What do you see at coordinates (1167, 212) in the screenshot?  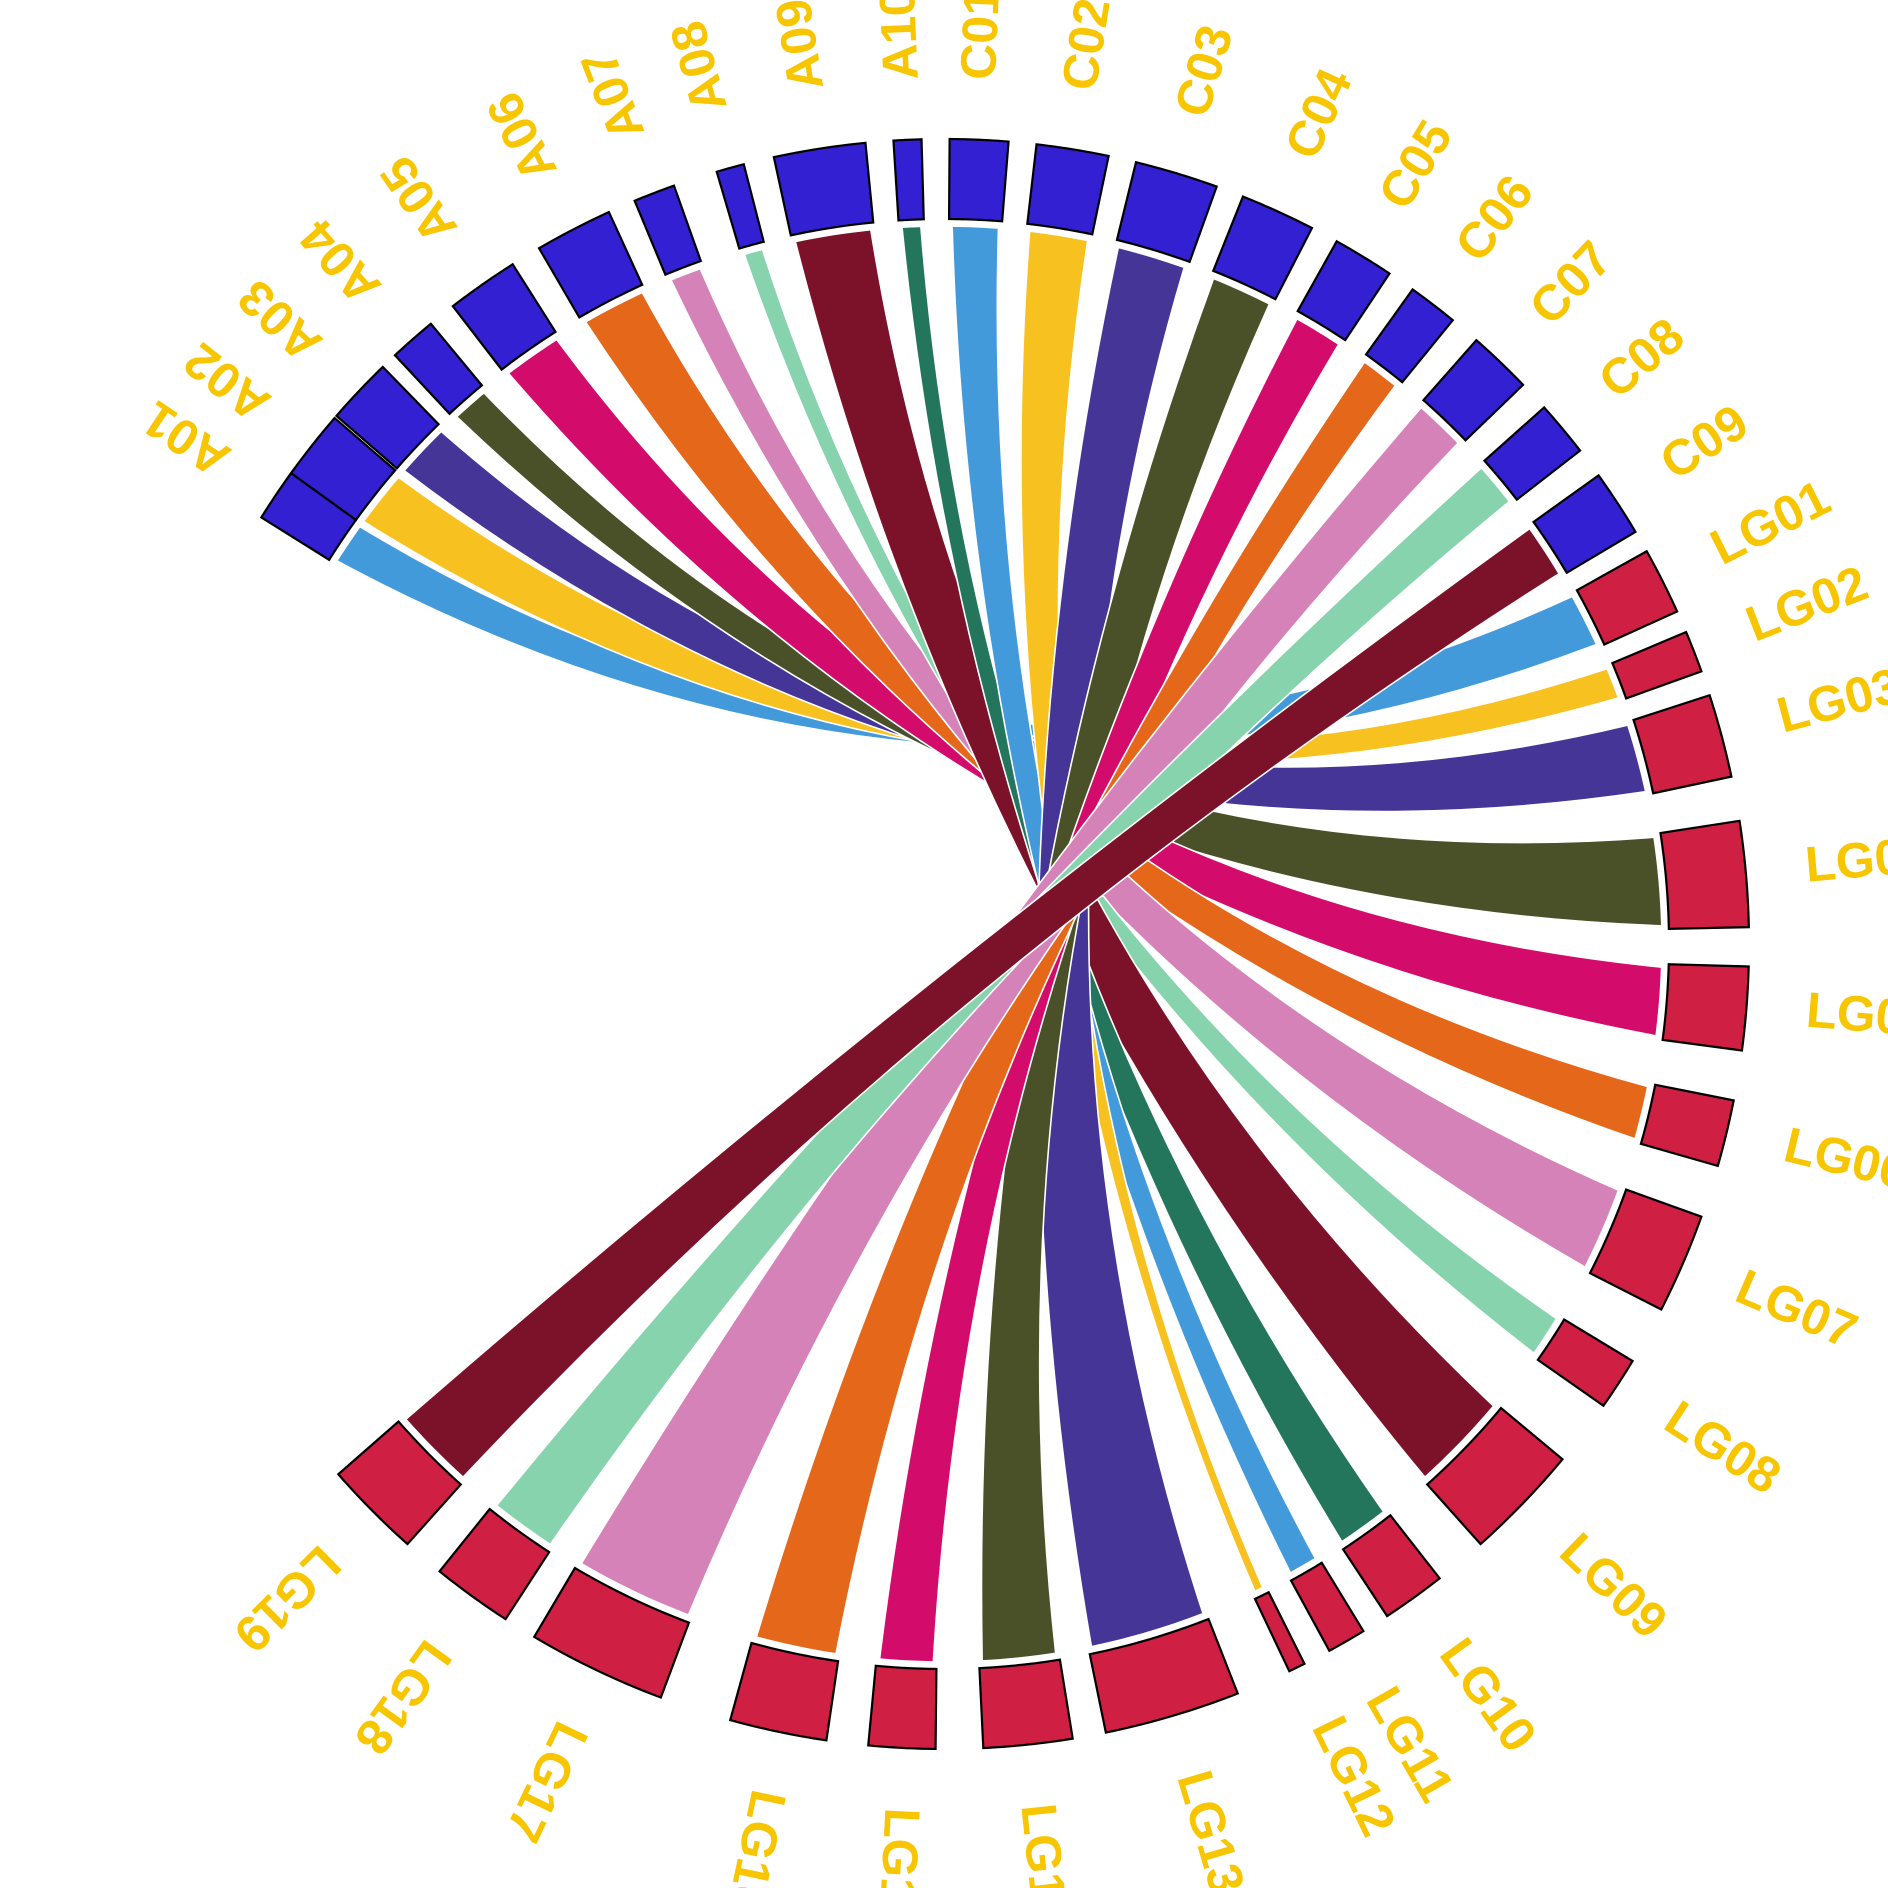 I see `chromosome-block-c03` at bounding box center [1167, 212].